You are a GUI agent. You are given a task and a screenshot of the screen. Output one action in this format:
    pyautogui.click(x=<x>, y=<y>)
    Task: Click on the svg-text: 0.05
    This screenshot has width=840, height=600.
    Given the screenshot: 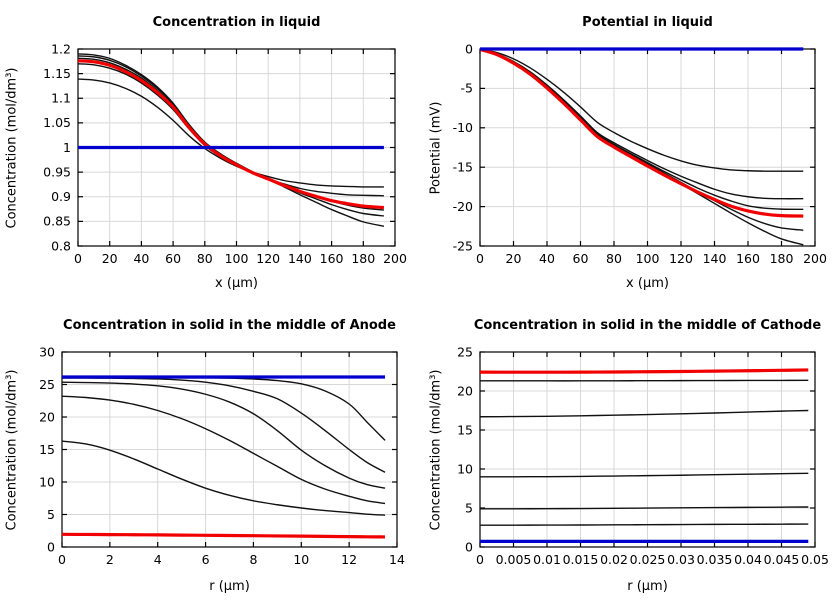 What is the action you would take?
    pyautogui.click(x=815, y=559)
    